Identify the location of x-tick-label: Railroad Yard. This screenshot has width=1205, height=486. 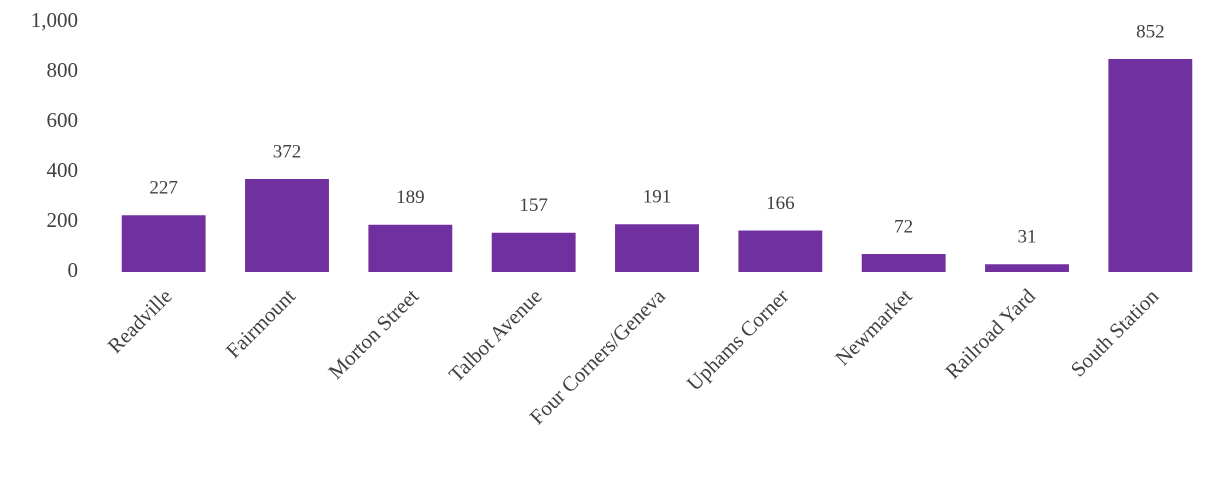
(990, 334).